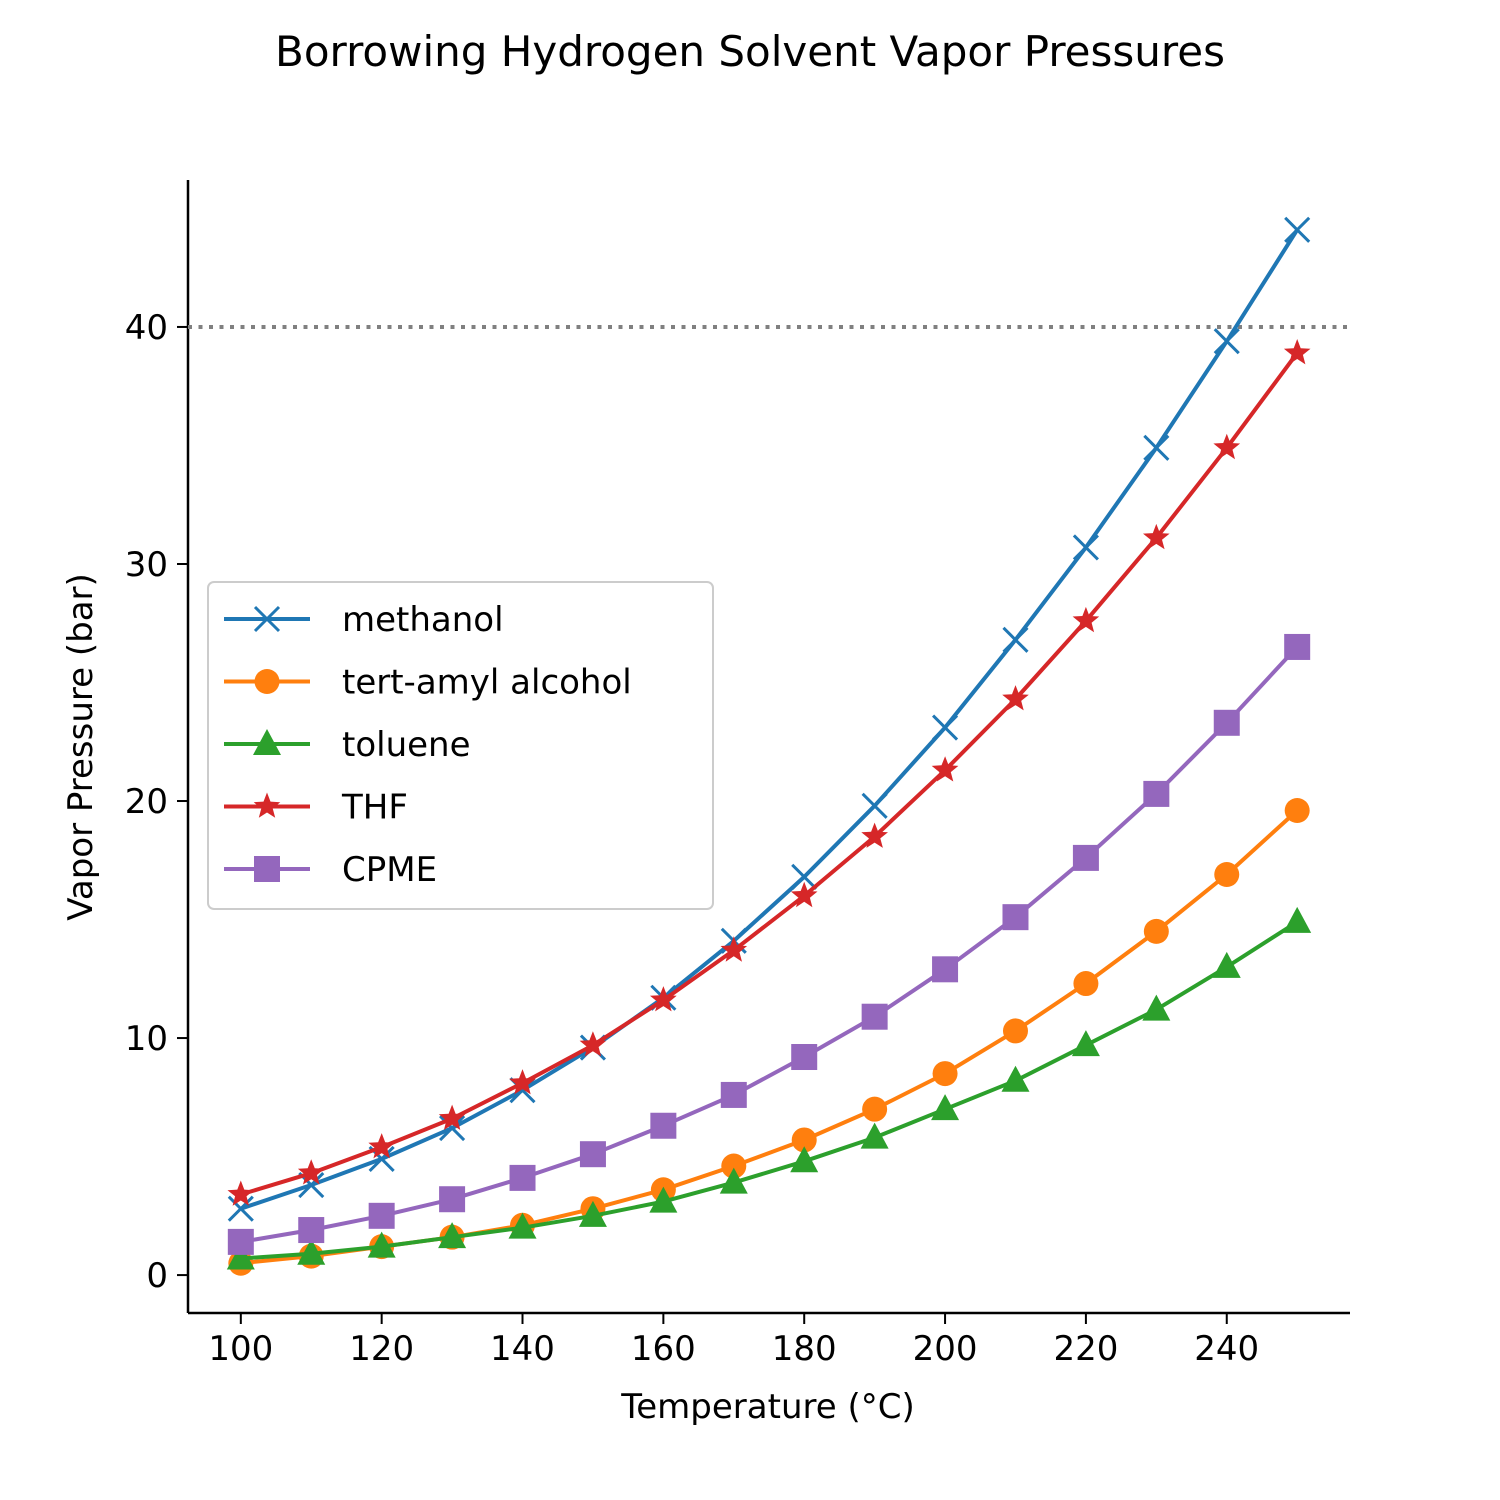 The height and width of the screenshot is (1500, 1500). Describe the element at coordinates (146, 802) in the screenshot. I see `y-tick-label: 20` at that location.